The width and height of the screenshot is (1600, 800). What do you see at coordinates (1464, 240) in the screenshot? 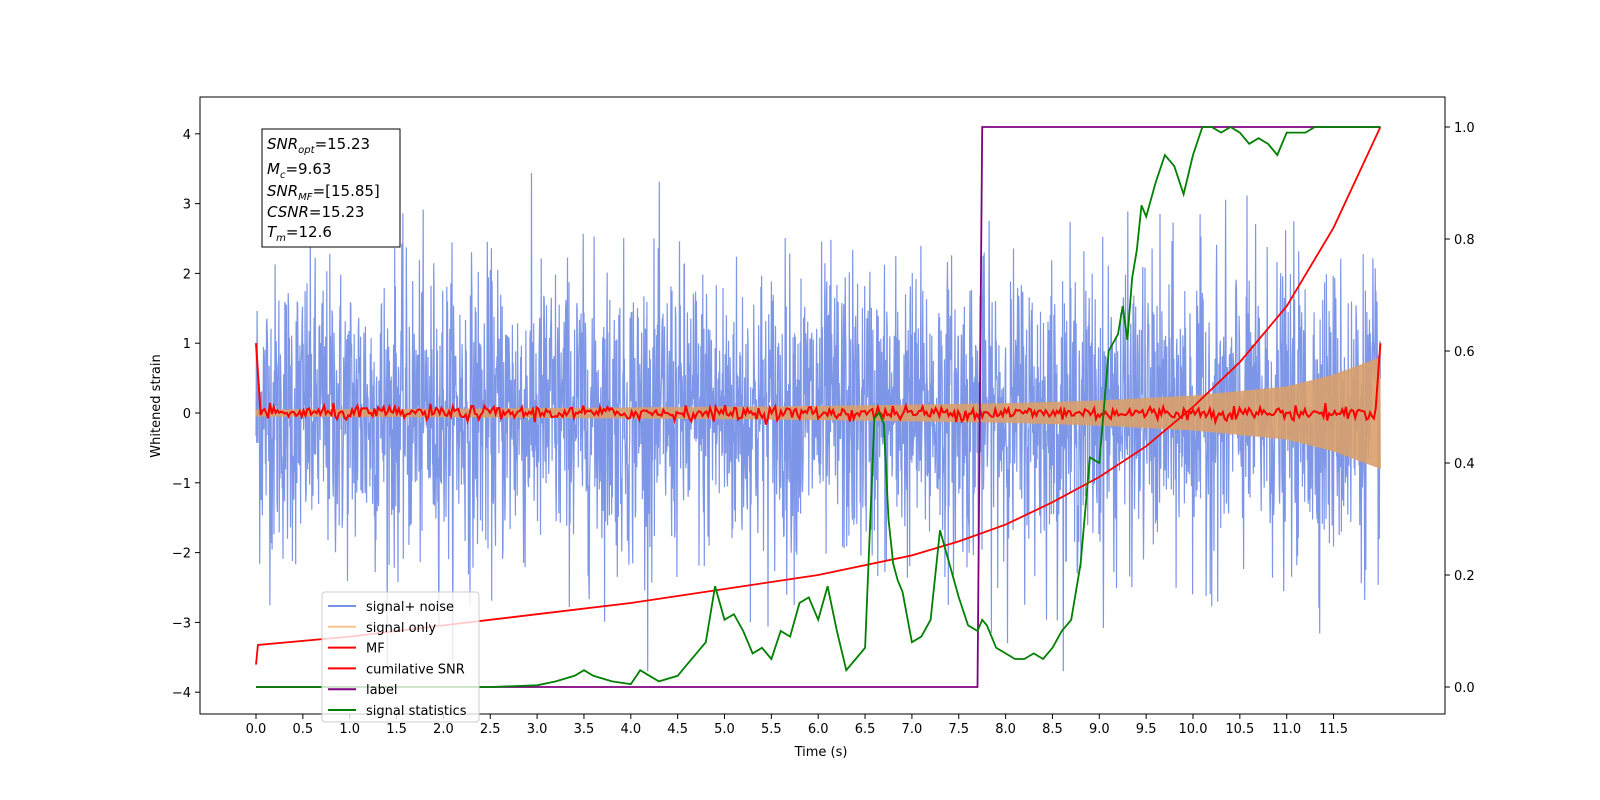
I see `y2-tick-label: 0.8` at bounding box center [1464, 240].